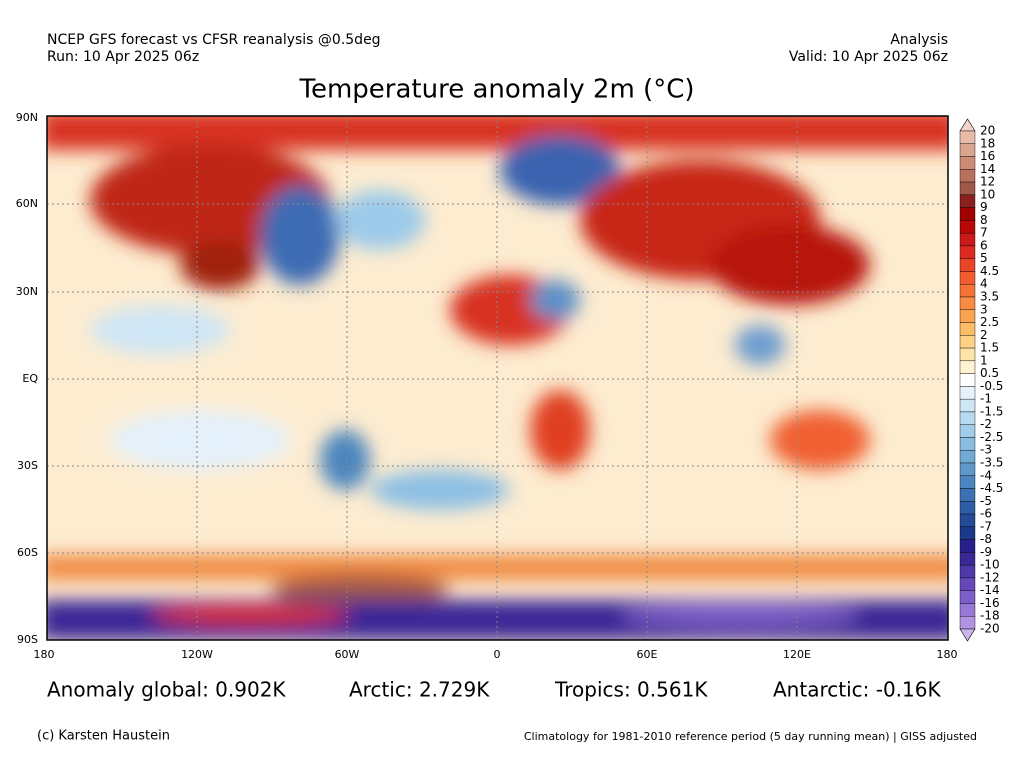 This screenshot has width=1024, height=768. What do you see at coordinates (987, 182) in the screenshot?
I see `colorbar-label: 12` at bounding box center [987, 182].